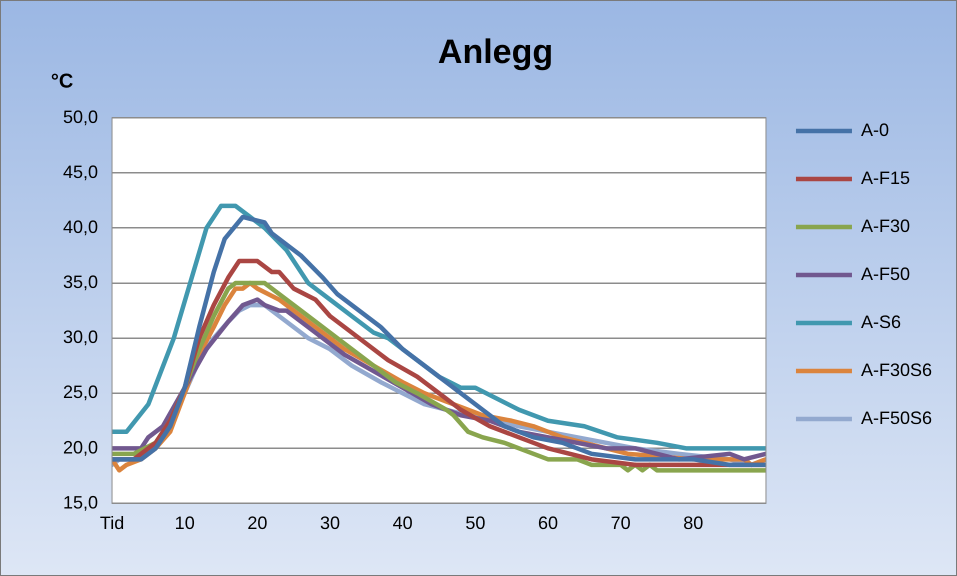  I want to click on x-tick-label: 70, so click(620, 523).